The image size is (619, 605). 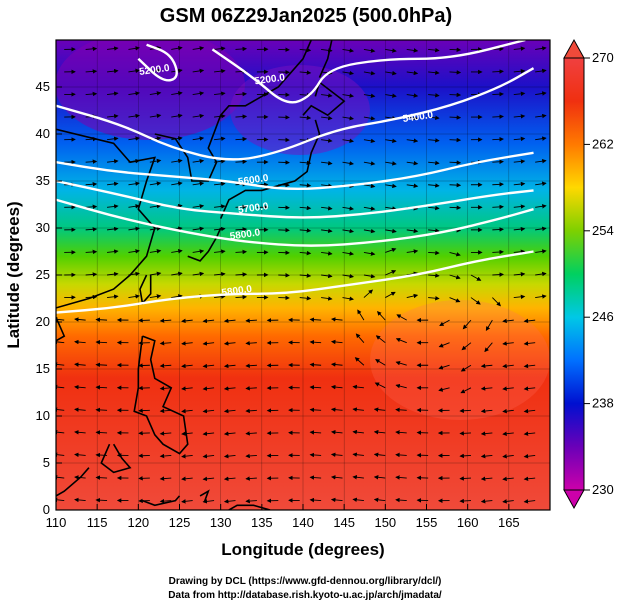 I want to click on cold-pool-west, so click(x=150, y=90).